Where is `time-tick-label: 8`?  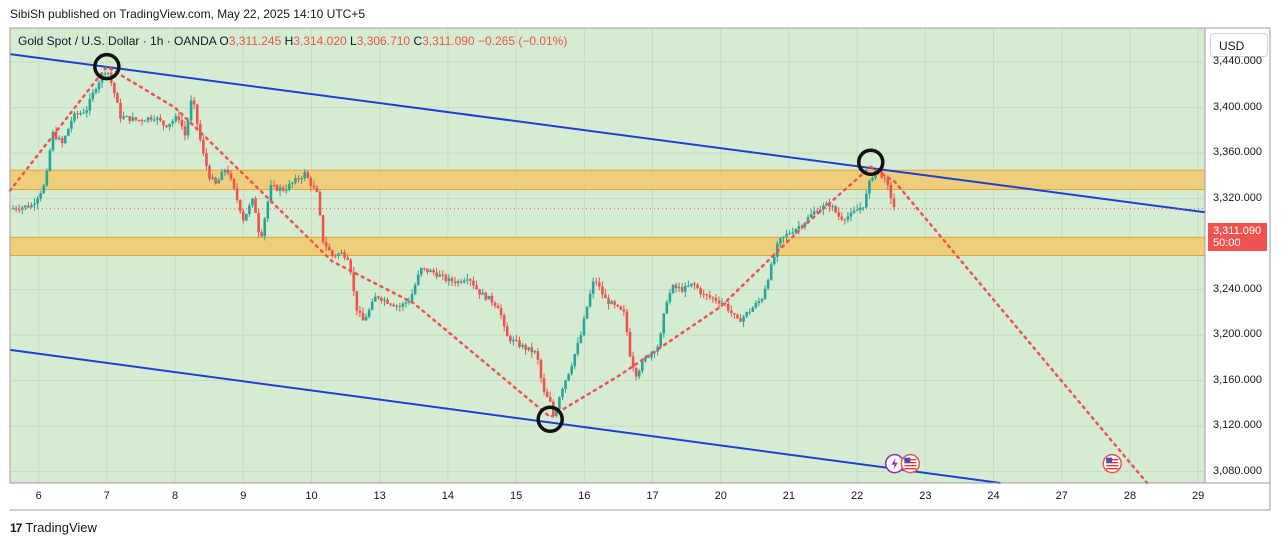 time-tick-label: 8 is located at coordinates (175, 496).